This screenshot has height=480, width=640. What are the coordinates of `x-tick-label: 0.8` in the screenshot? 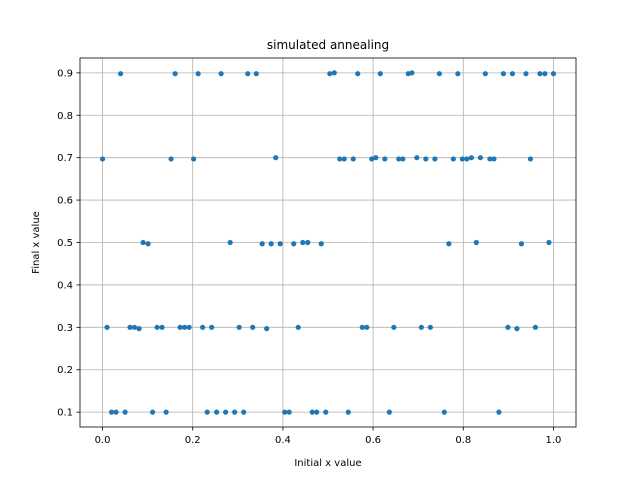 It's located at (463, 440).